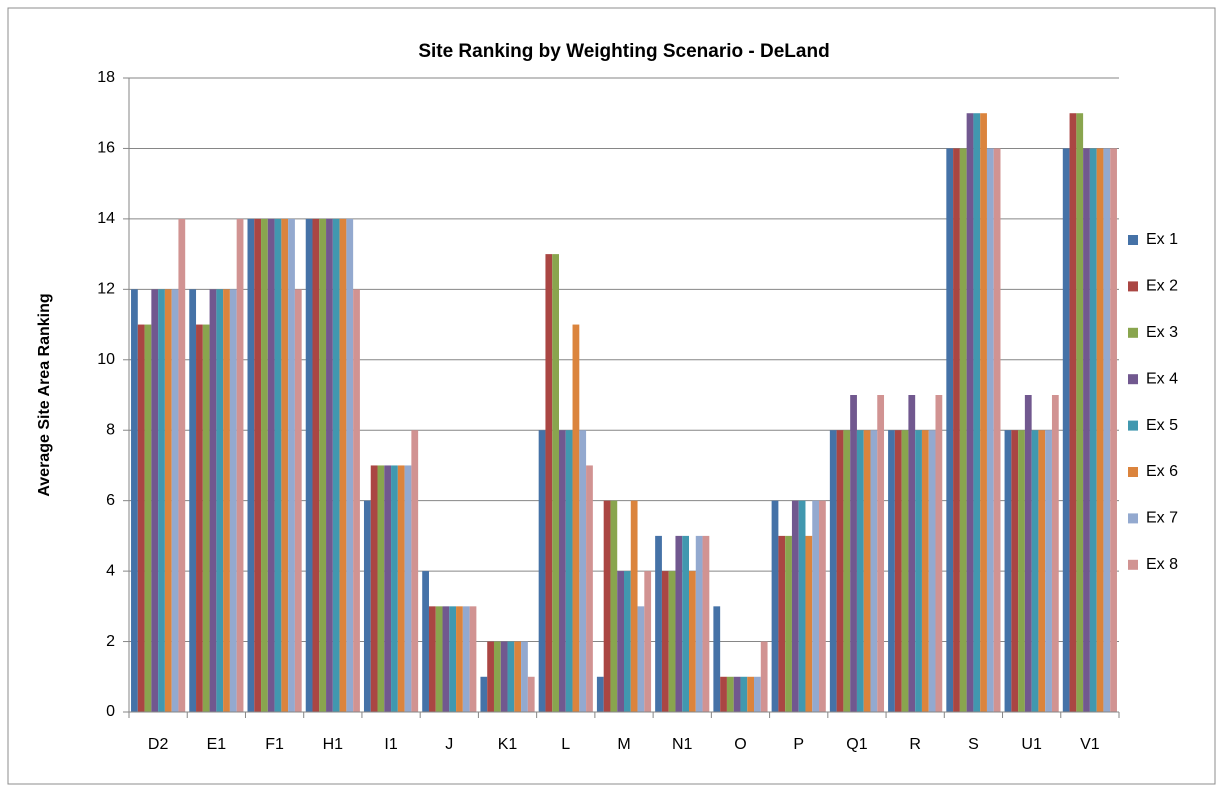 The width and height of the screenshot is (1223, 796). Describe the element at coordinates (106, 359) in the screenshot. I see `y-tick-label: 10` at that location.